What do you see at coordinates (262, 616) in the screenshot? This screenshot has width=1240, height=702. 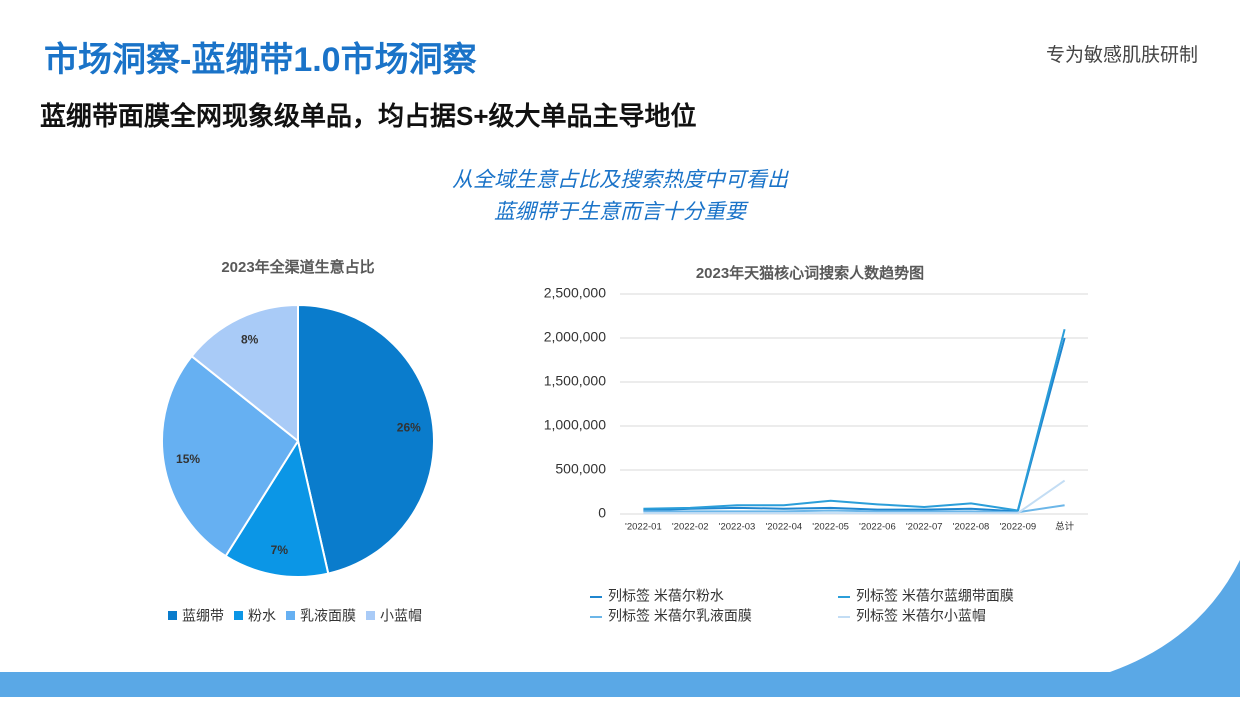 I see `legend-label: 粉水` at bounding box center [262, 616].